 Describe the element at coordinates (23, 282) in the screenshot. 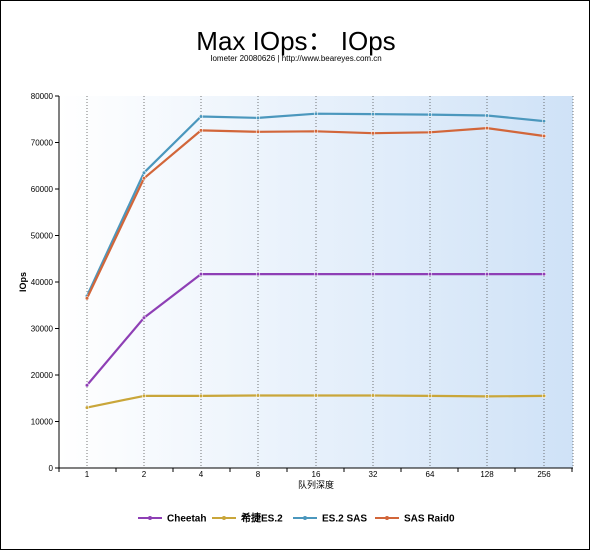

I see `y-axis-label: IOps` at that location.